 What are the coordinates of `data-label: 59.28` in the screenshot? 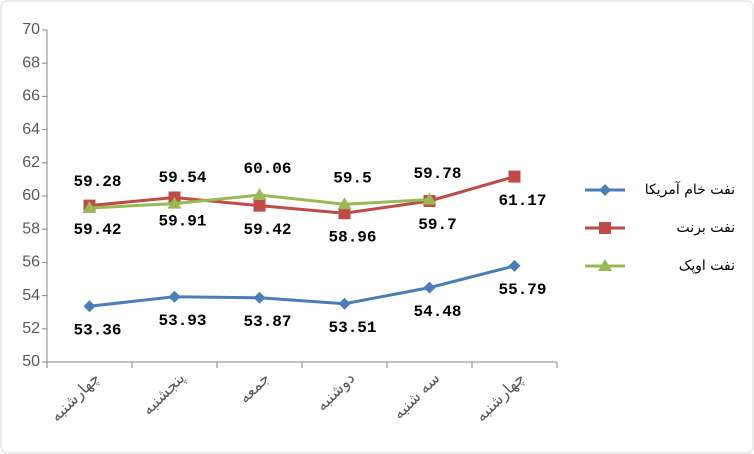 It's located at (97, 182).